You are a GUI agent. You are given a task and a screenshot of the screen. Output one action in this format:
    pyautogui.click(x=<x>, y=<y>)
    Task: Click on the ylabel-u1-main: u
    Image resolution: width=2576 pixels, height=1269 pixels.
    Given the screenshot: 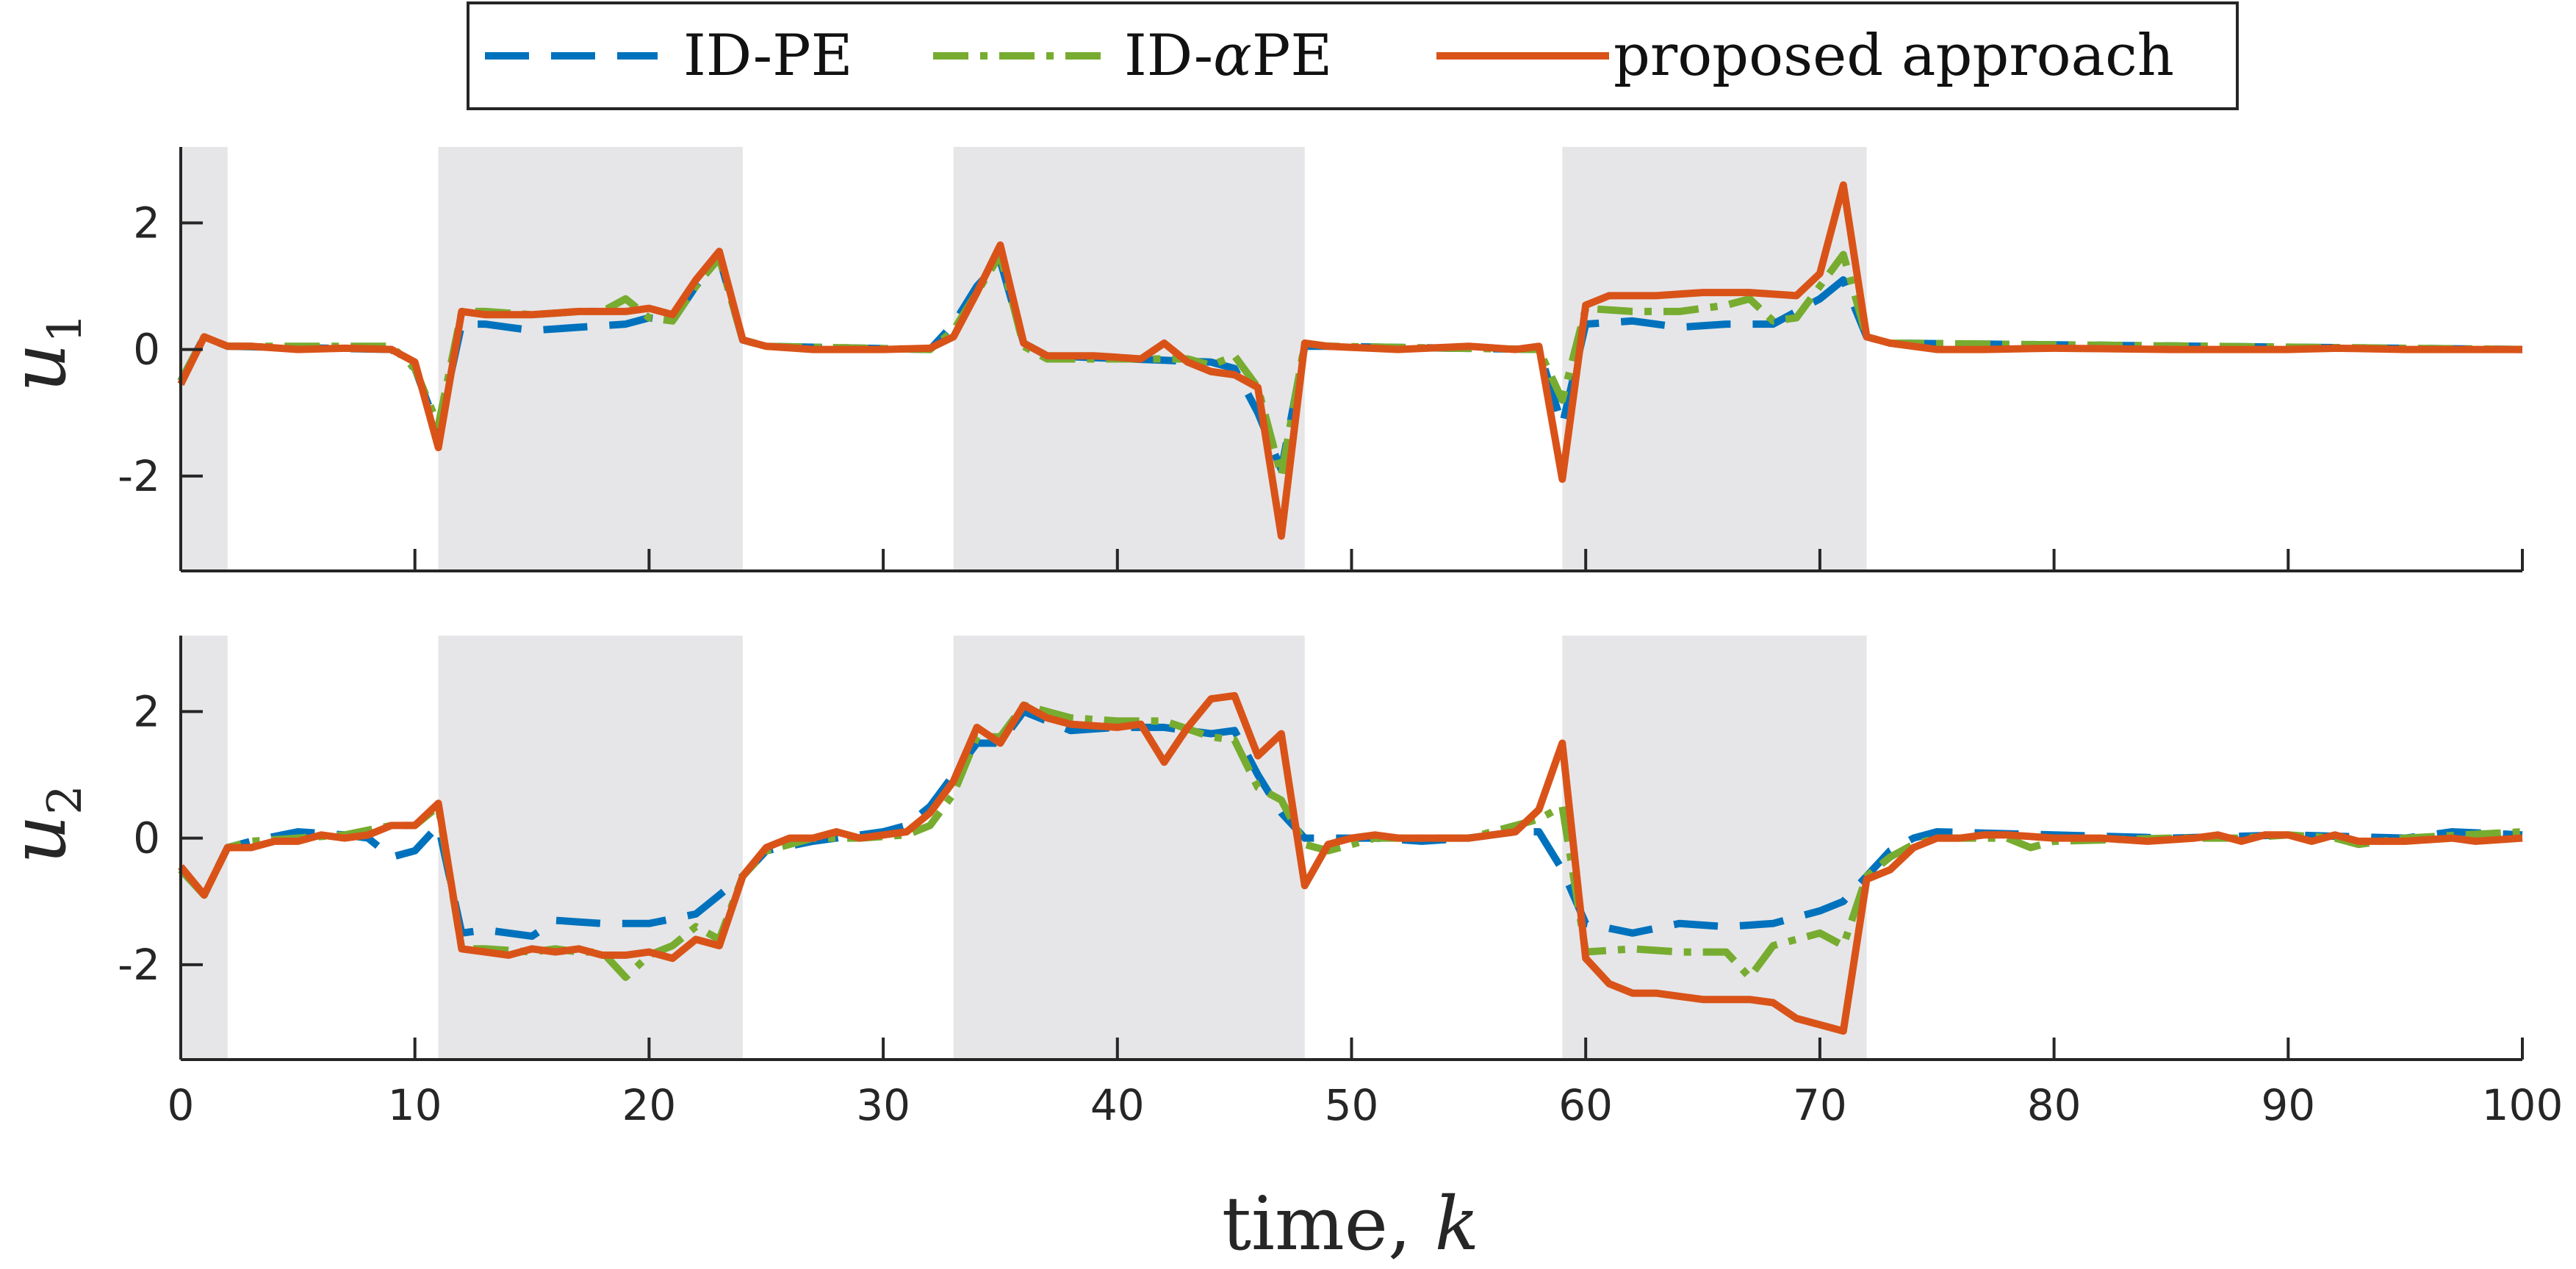 What is the action you would take?
    pyautogui.click(x=41, y=367)
    